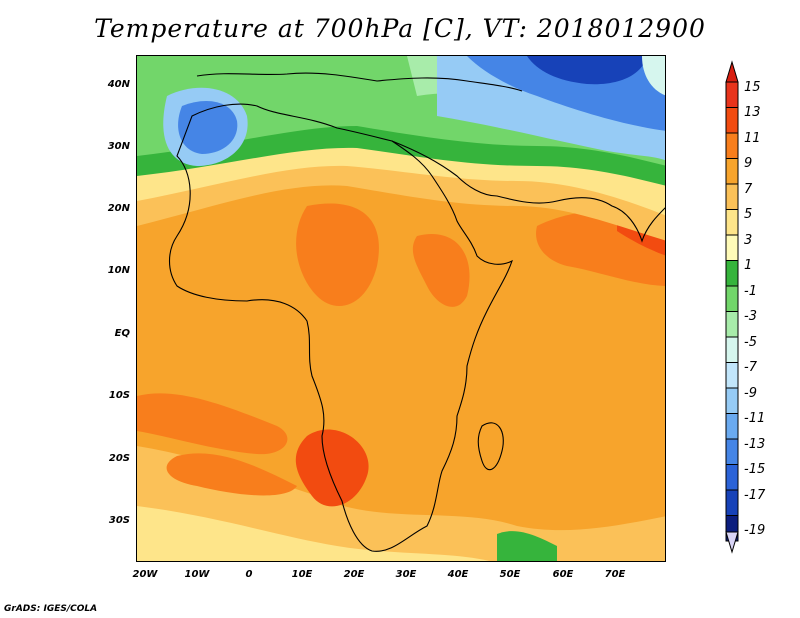  What do you see at coordinates (359, 82) in the screenshot?
I see `coastline-europe` at bounding box center [359, 82].